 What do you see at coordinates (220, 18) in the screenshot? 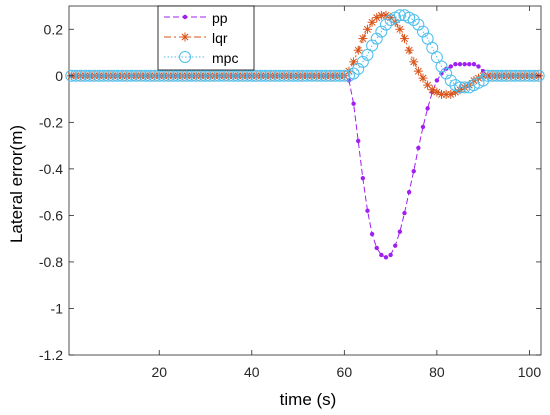
I see `legend-label-pp: pp` at bounding box center [220, 18].